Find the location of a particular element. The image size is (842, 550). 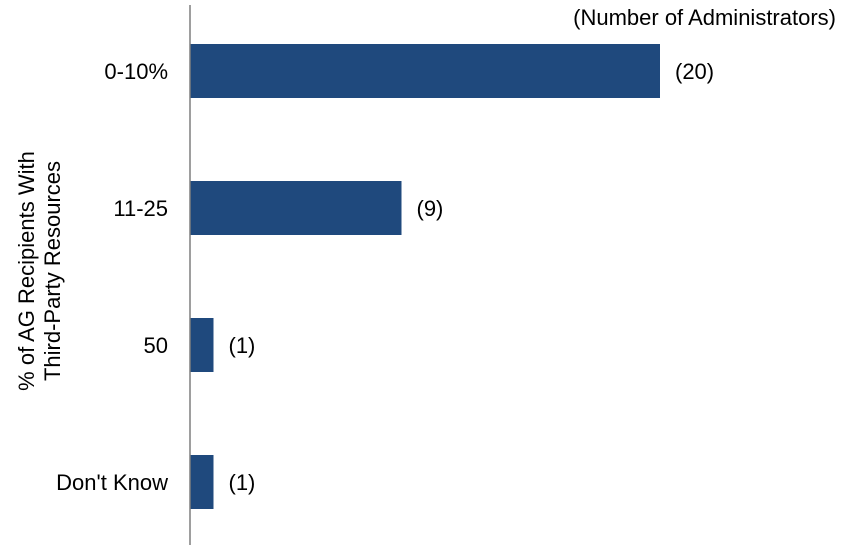

category-label-3: Don't Know is located at coordinates (112, 482).